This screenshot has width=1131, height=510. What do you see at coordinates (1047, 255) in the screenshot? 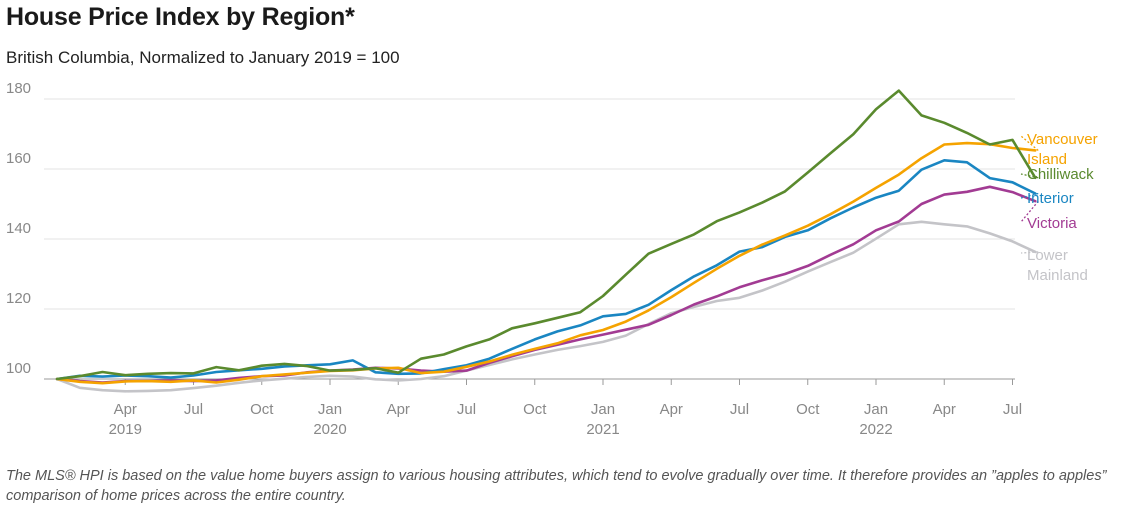
I see `series-label-lower-mainland: Lower` at bounding box center [1047, 255].